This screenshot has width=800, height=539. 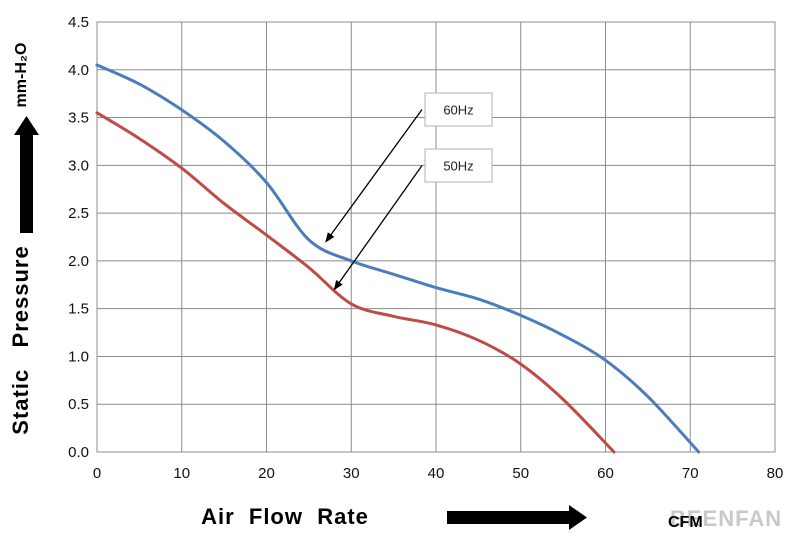 What do you see at coordinates (26, 184) in the screenshot?
I see `y-axis-arrow-shaft` at bounding box center [26, 184].